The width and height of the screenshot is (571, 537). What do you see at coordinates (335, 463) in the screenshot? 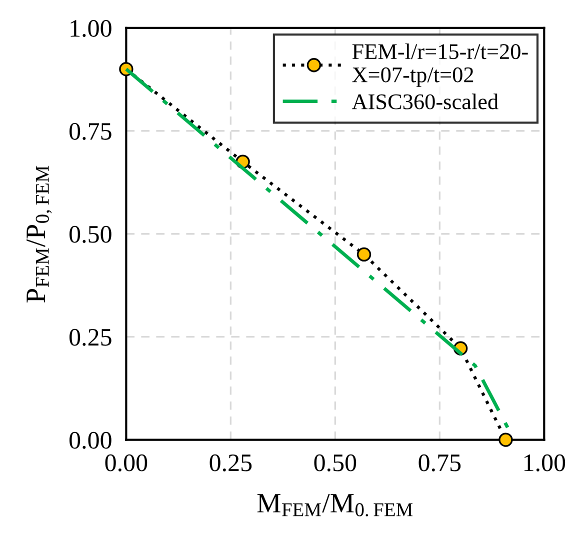
I see `x-tick-label: 0.50` at bounding box center [335, 463].